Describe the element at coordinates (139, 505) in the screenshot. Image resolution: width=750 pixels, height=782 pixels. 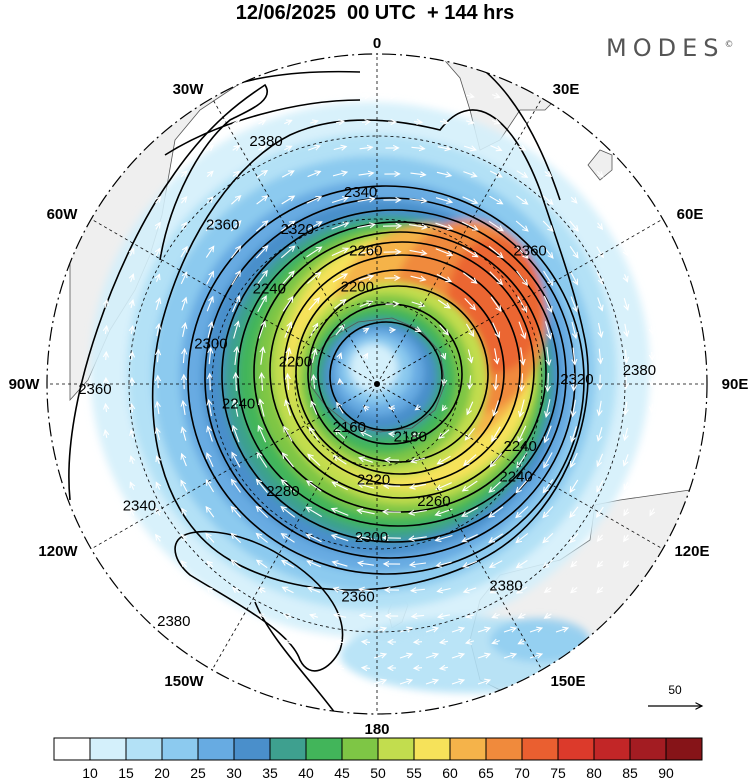
I see `contour-label: 2340` at that location.